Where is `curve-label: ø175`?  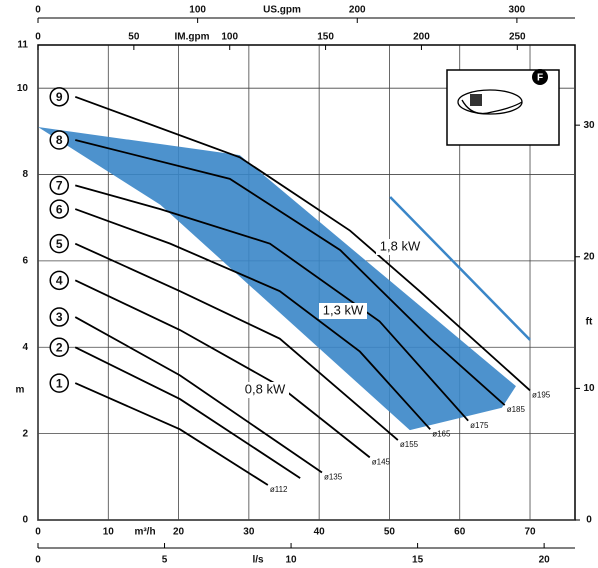
curve-label: ø175 is located at coordinates (479, 425).